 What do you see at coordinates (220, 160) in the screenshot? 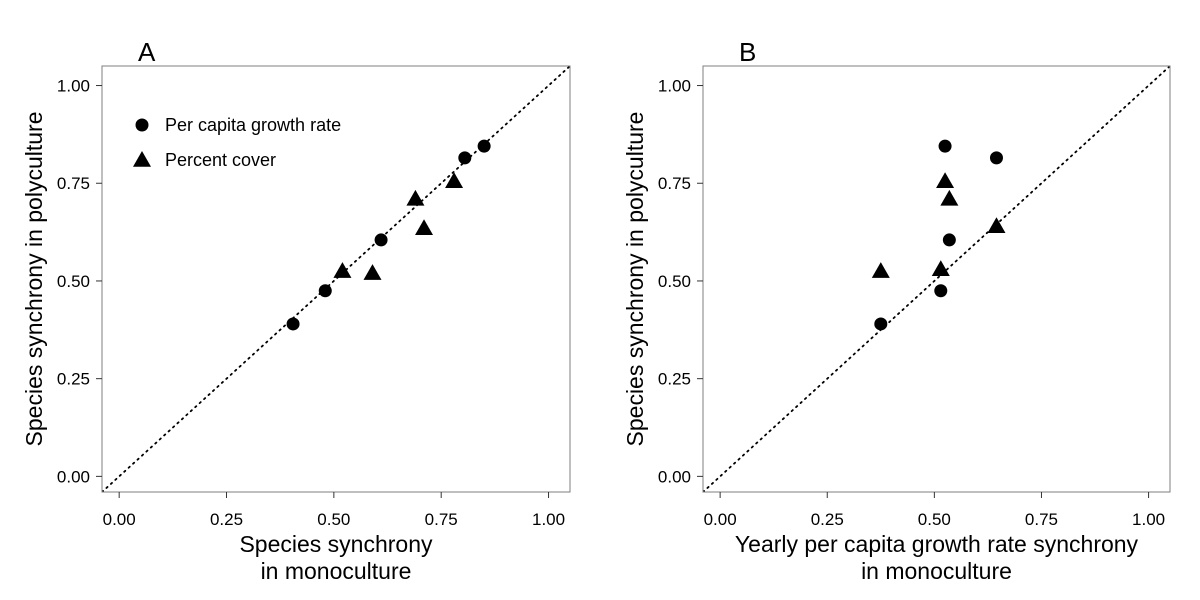
I see `legend-label: Percent cover` at bounding box center [220, 160].